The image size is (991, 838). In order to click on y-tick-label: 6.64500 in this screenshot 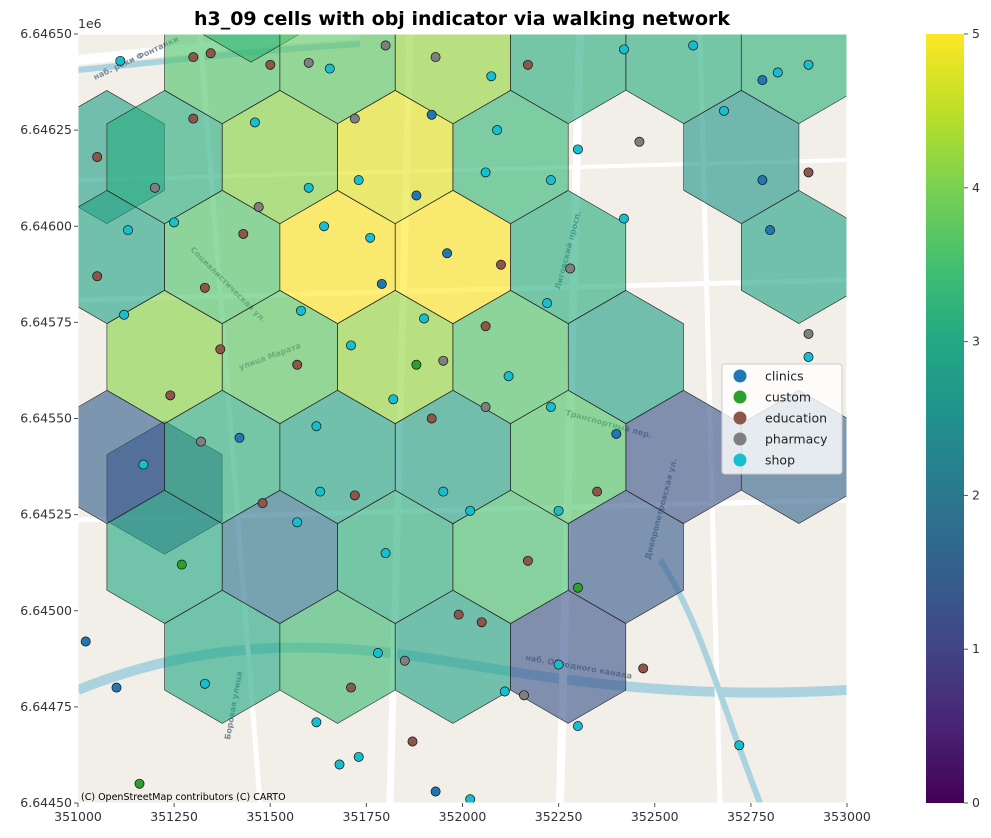, I will do `click(46, 610)`.